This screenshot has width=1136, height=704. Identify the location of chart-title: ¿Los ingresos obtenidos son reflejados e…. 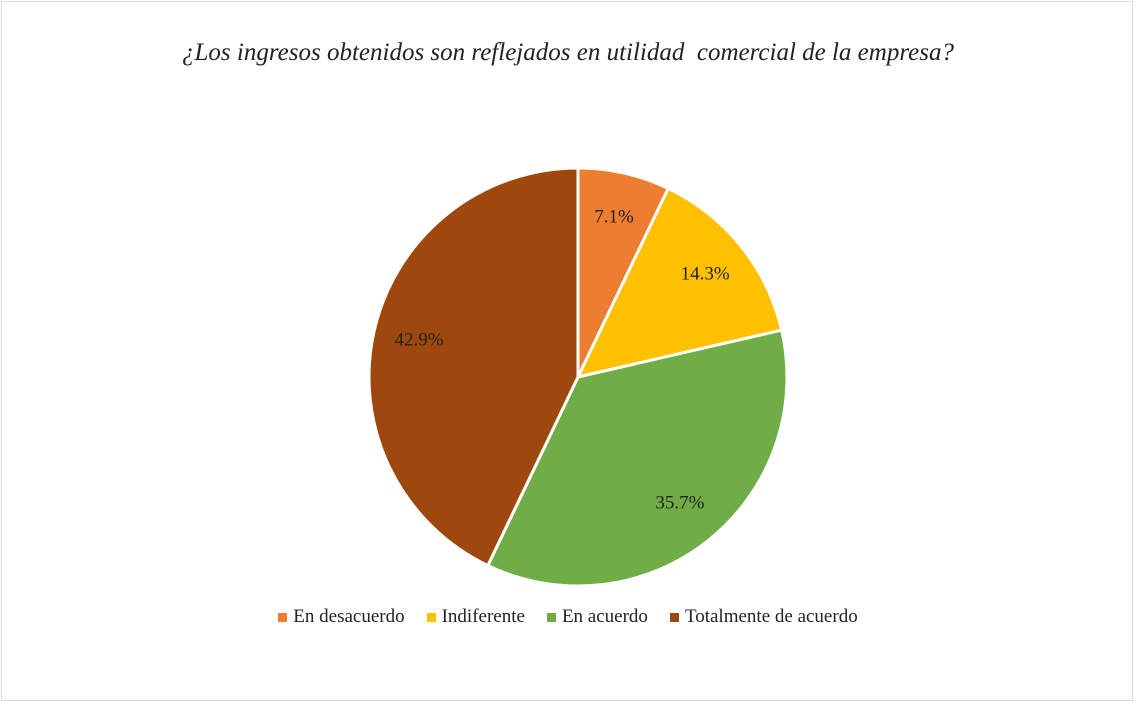
(568, 52).